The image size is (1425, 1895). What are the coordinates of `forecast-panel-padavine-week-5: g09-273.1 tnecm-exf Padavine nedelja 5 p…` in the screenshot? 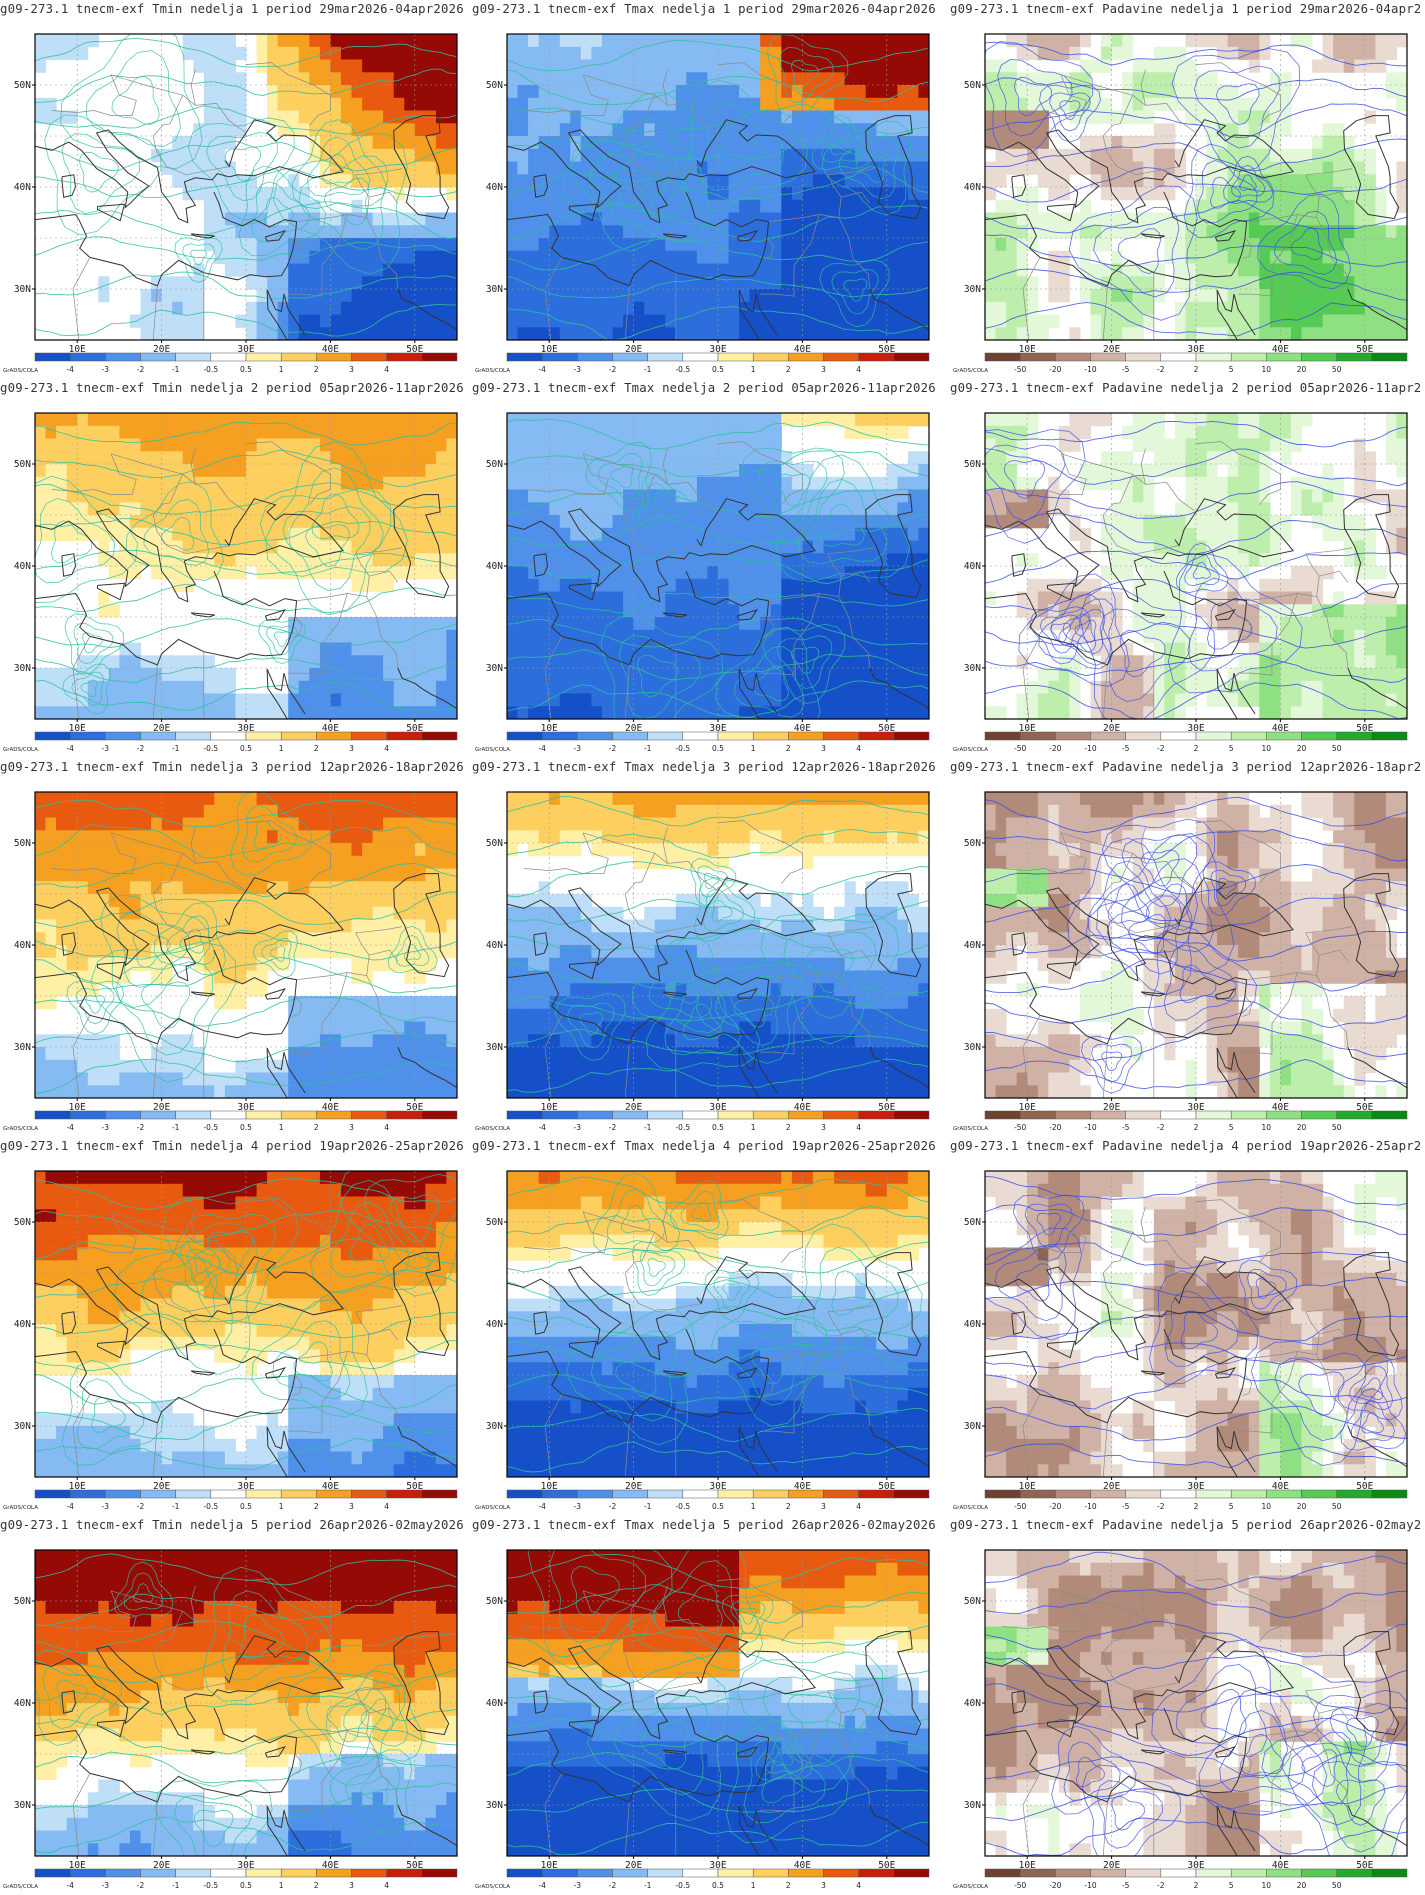 It's located at (1186, 1705).